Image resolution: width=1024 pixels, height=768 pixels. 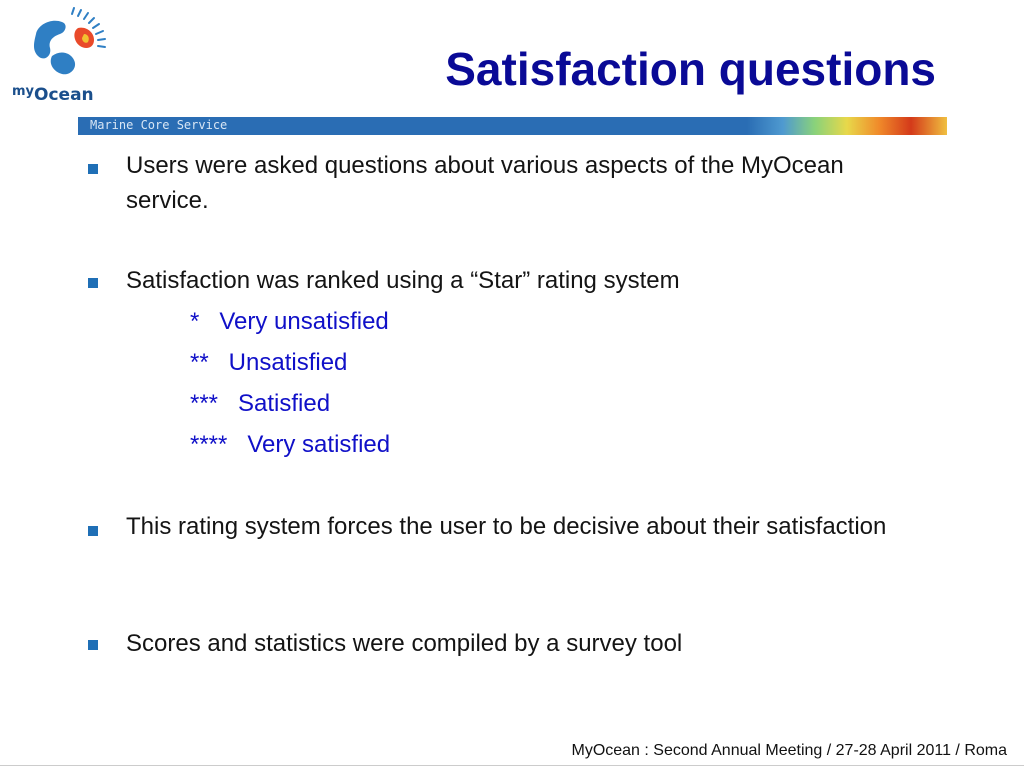 I want to click on ocean-map-strip, so click(x=847, y=126).